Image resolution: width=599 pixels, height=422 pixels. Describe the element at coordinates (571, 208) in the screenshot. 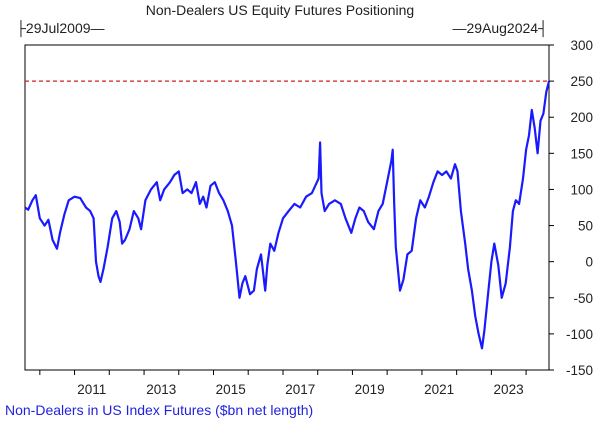

I see `y-axis-ticks: 300 250 200 150 100 50 0 -50 -100 -150` at that location.